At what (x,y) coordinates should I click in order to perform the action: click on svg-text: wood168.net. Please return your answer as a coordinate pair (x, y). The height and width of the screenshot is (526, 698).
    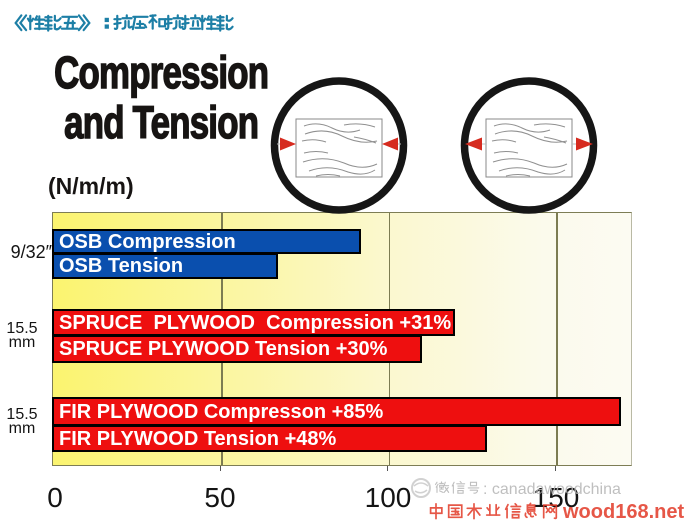
    Looking at the image, I should click on (623, 512).